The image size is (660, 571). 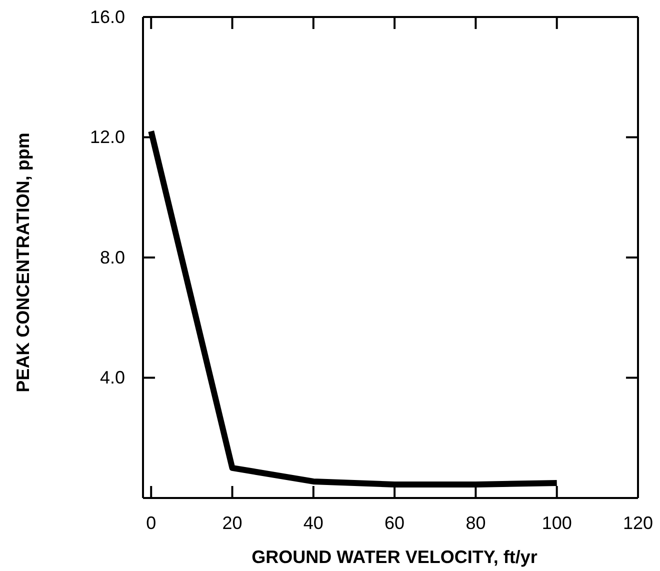 What do you see at coordinates (112, 257) in the screenshot?
I see `y-tick-label: 8.0` at bounding box center [112, 257].